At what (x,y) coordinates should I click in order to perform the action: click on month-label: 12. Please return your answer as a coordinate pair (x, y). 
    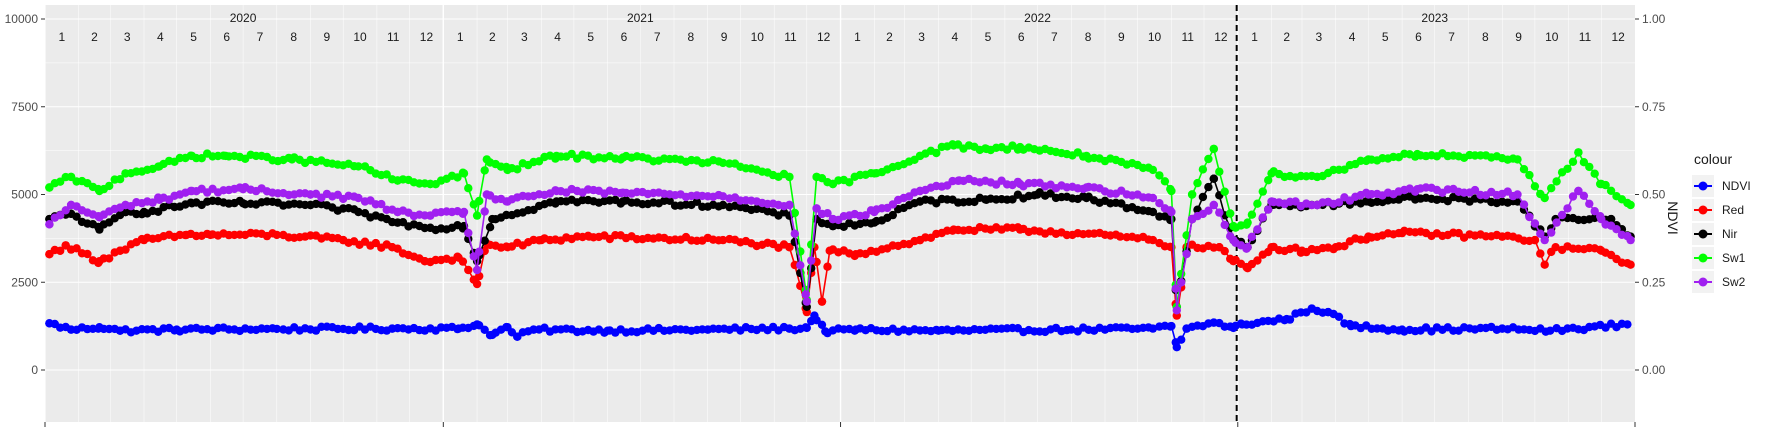
    Looking at the image, I should click on (1618, 37).